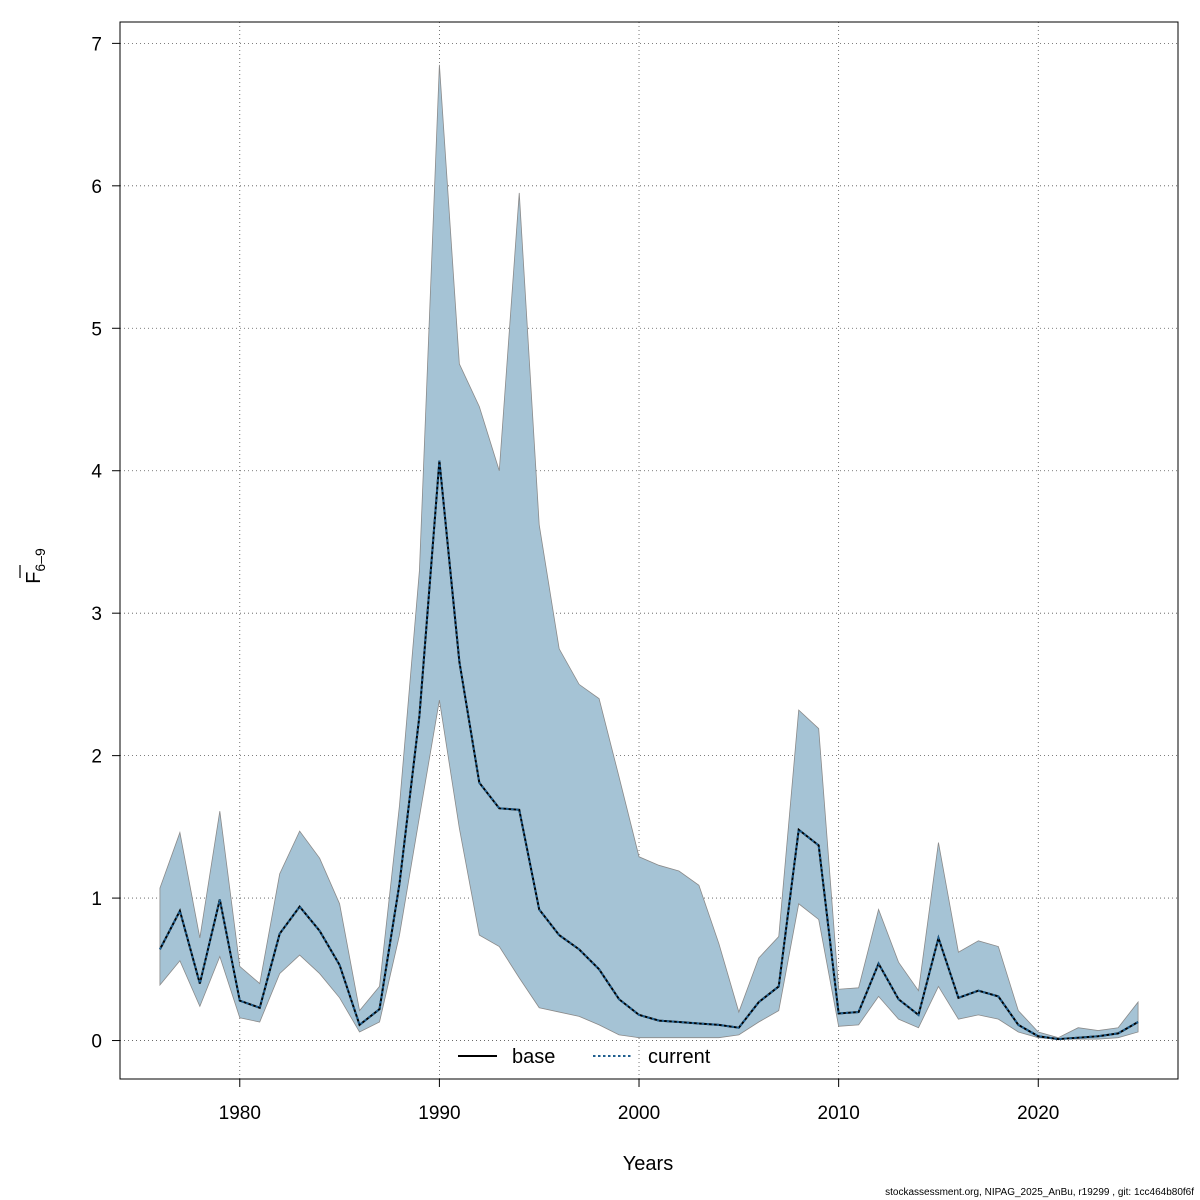  Describe the element at coordinates (40, 560) in the screenshot. I see `y-axis-title-sub: 6–9` at that location.